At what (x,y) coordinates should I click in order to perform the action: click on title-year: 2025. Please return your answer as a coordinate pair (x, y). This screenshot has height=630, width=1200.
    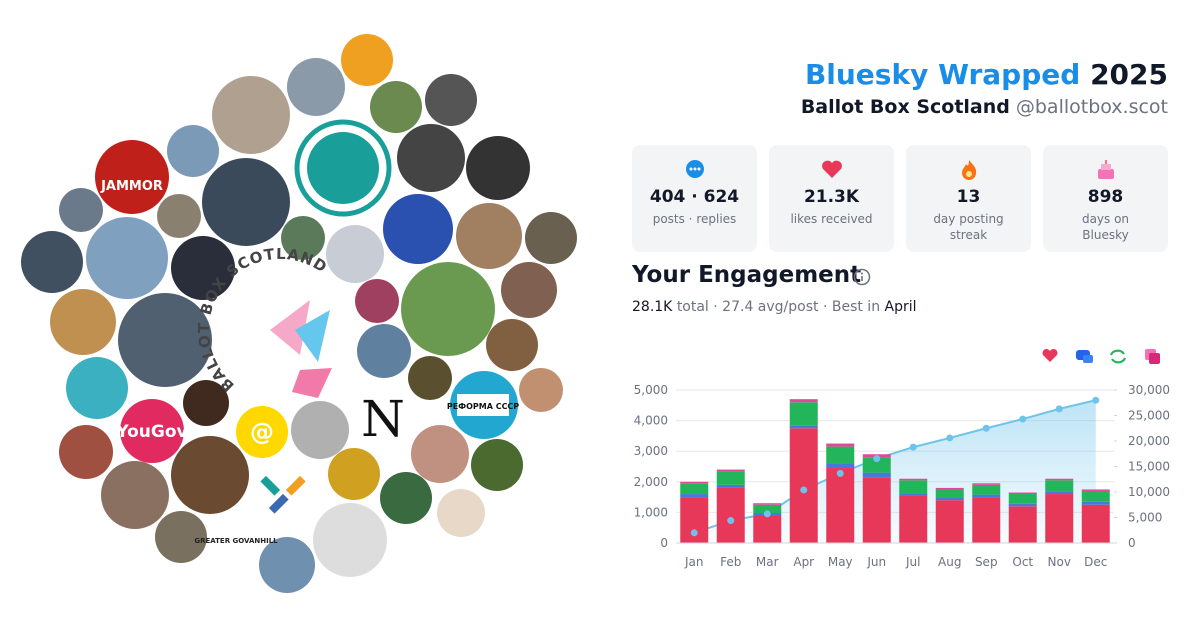
    Looking at the image, I should click on (1129, 74).